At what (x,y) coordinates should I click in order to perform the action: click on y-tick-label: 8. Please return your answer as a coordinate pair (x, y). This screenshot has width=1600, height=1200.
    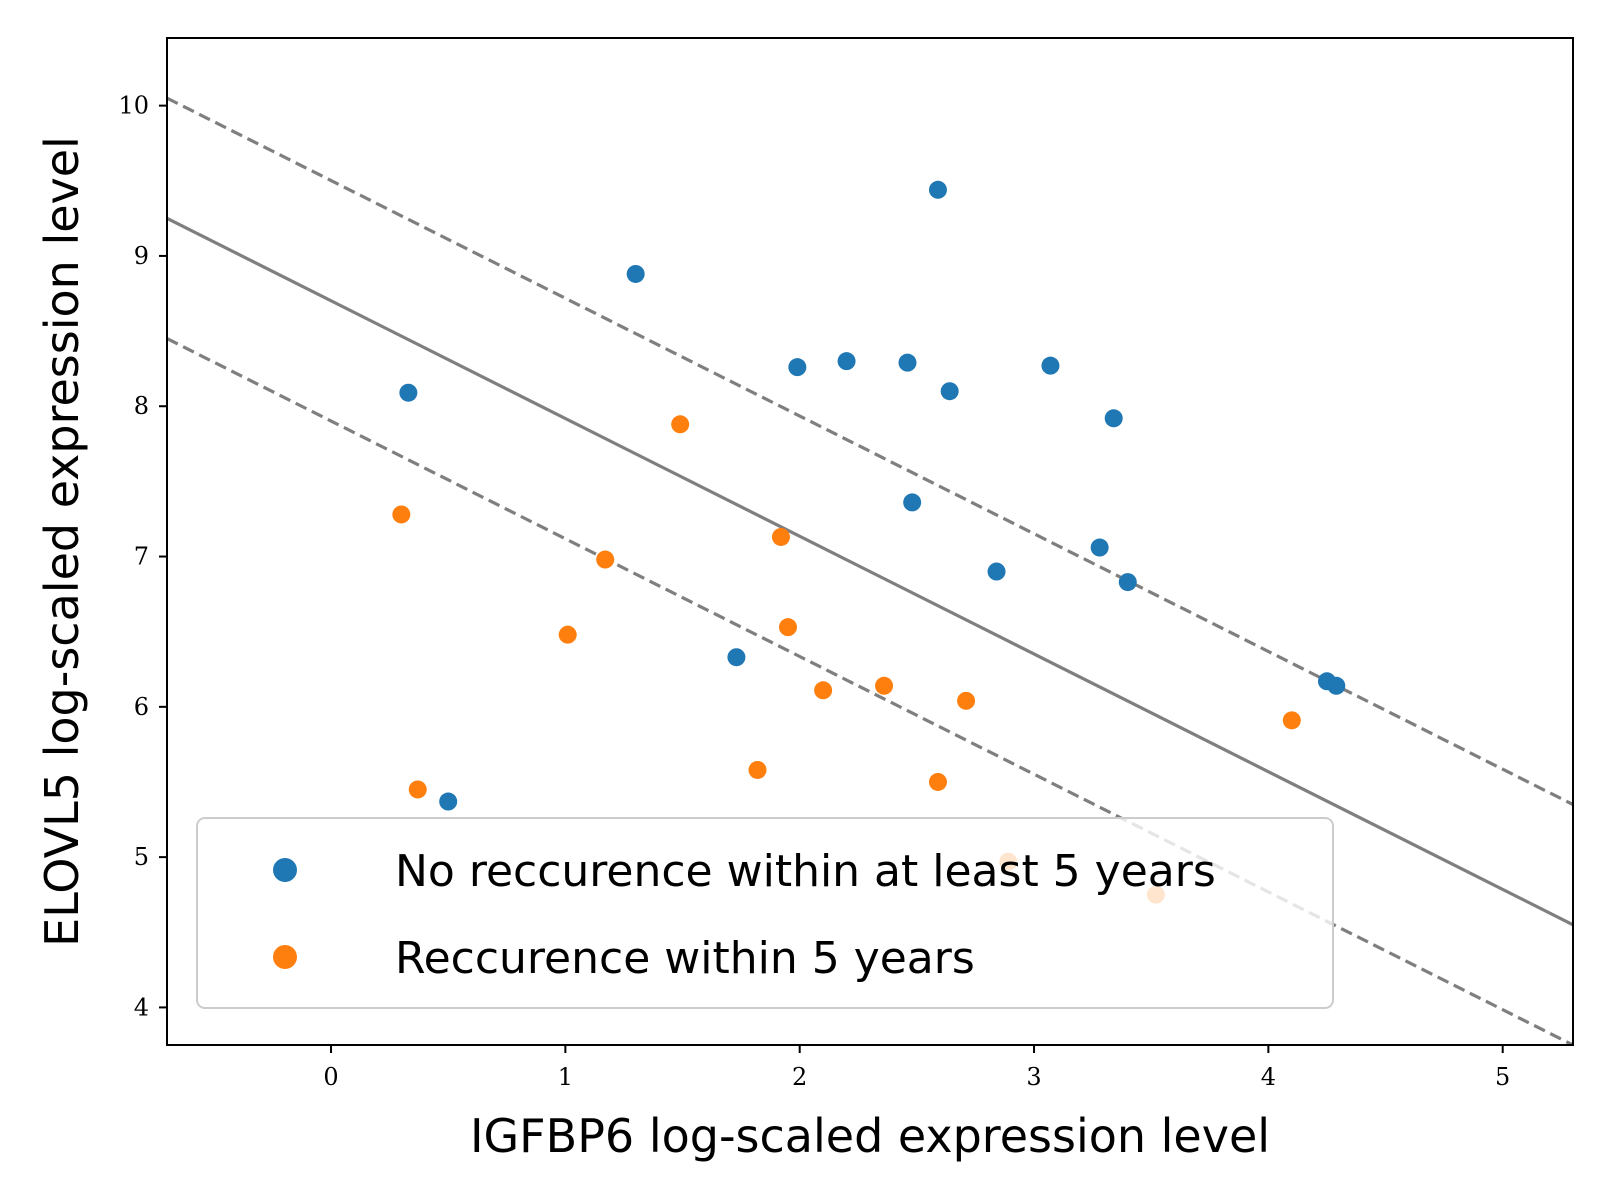
    Looking at the image, I should click on (141, 406).